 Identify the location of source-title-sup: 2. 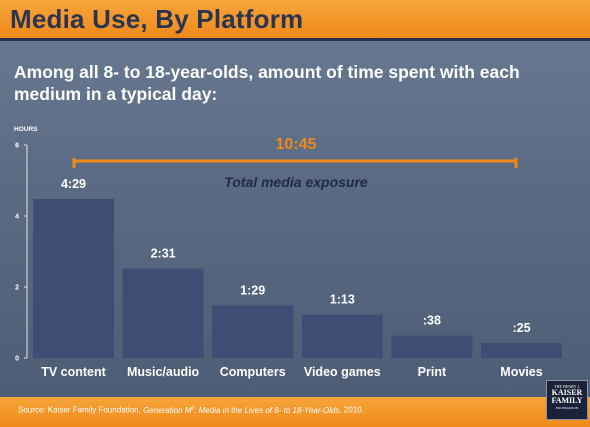
(193, 408).